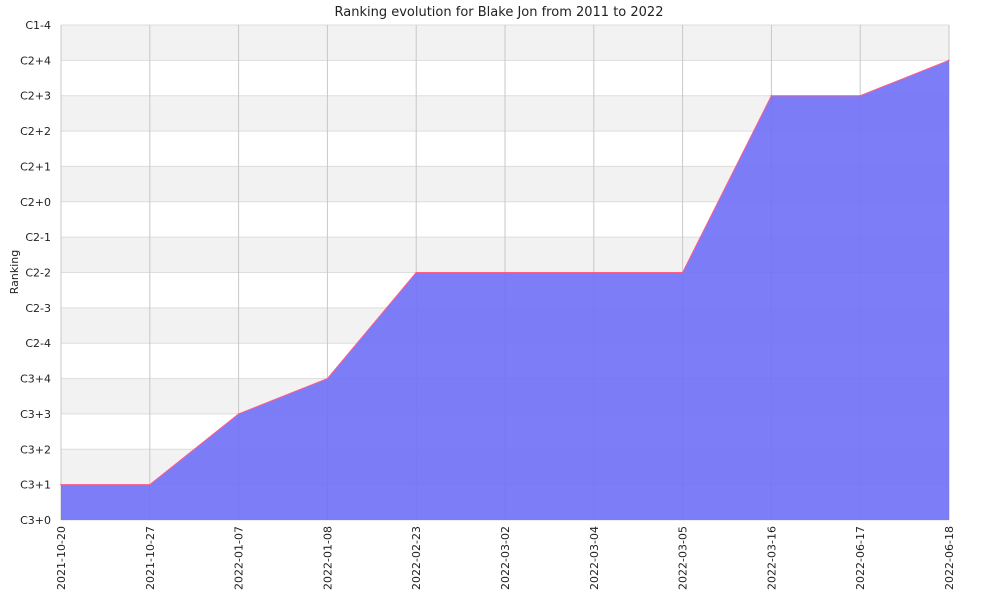  I want to click on x-tick-label: 2022-03-05, so click(683, 558).